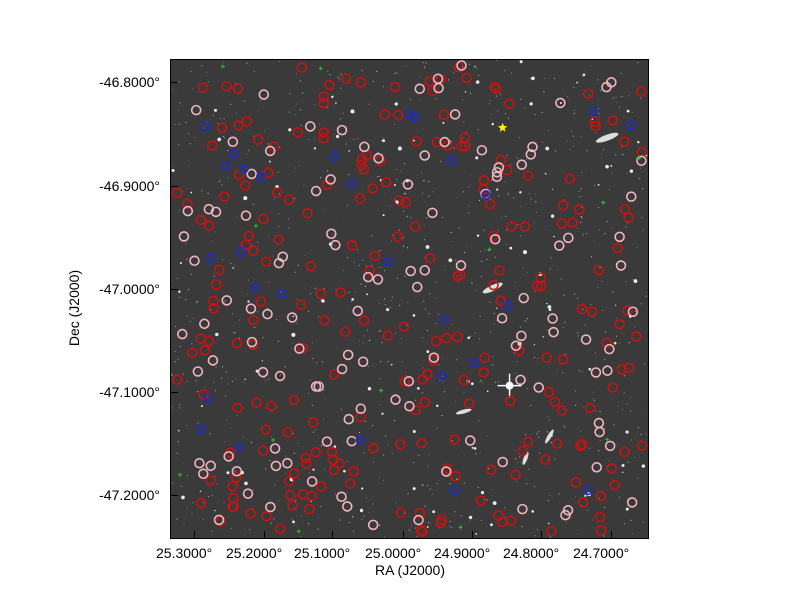 Image resolution: width=800 pixels, height=600 pixels. I want to click on yellow-star-marker, so click(502, 127).